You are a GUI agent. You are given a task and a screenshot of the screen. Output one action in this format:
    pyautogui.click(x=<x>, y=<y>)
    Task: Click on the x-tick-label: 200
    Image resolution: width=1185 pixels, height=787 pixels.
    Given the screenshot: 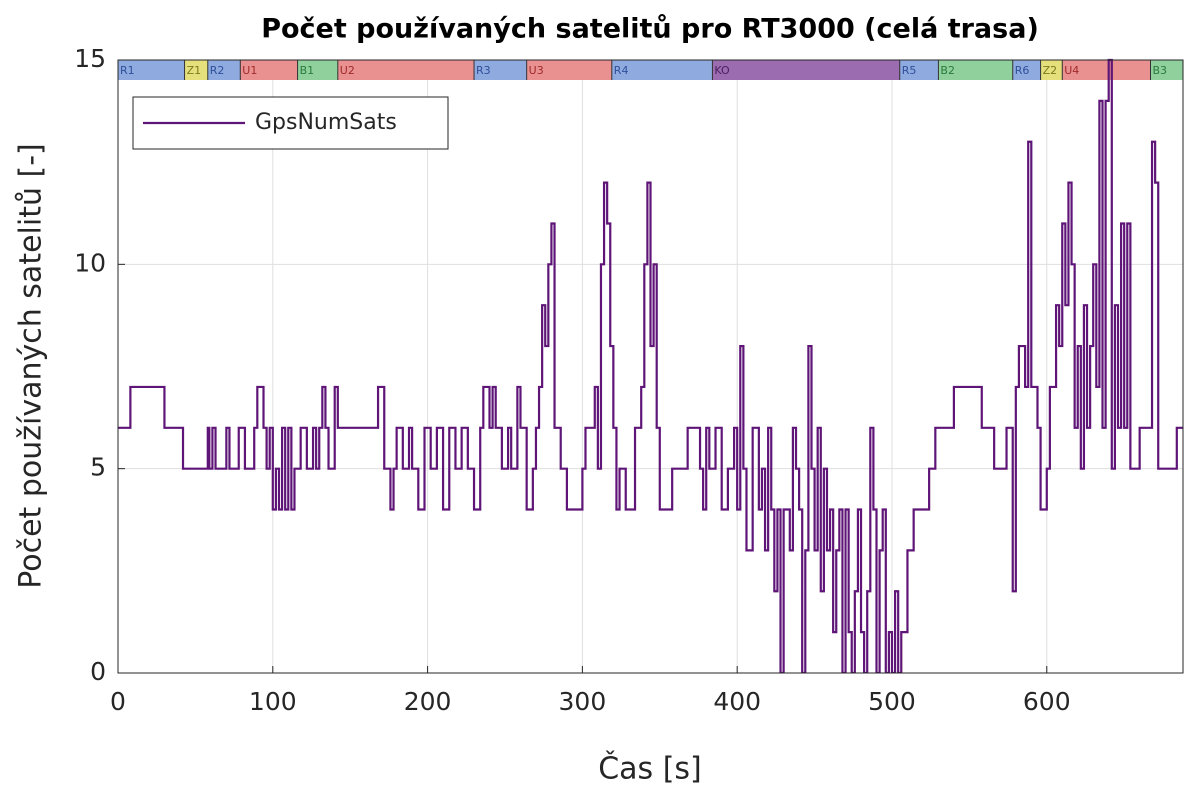 What is the action you would take?
    pyautogui.click(x=428, y=701)
    